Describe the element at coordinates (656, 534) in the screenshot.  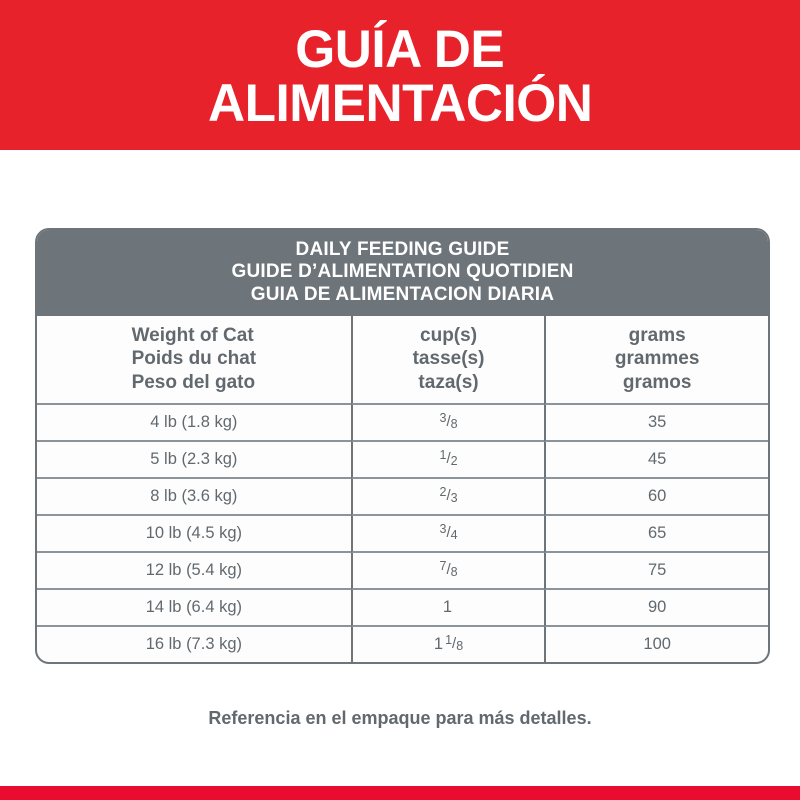
I see `cell-grams: 65` at that location.